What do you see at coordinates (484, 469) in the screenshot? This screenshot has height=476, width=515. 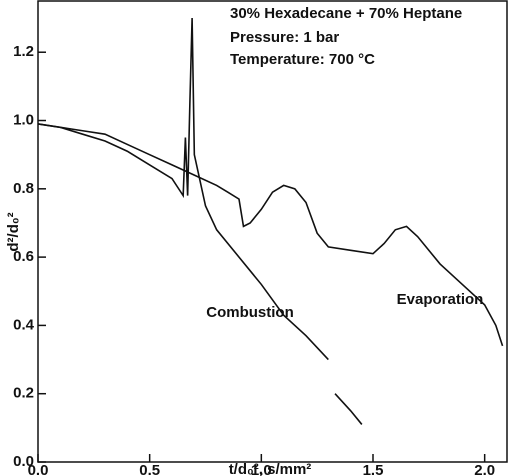 I see `x-tick-label: 2.0` at bounding box center [484, 469].